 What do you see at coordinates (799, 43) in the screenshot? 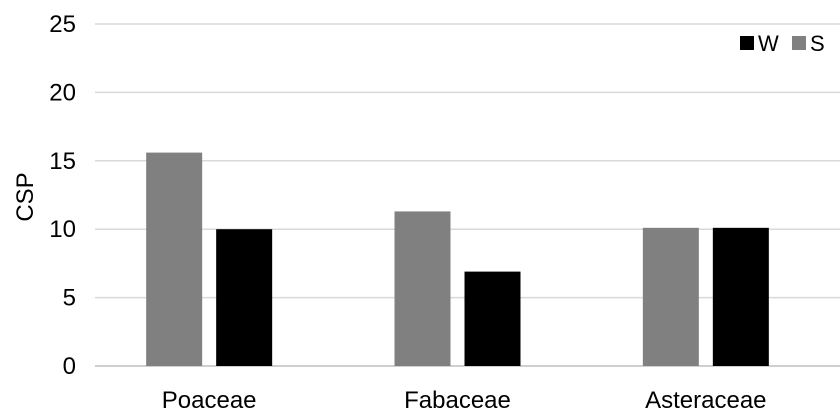
I see `legend-swatch-s` at bounding box center [799, 43].